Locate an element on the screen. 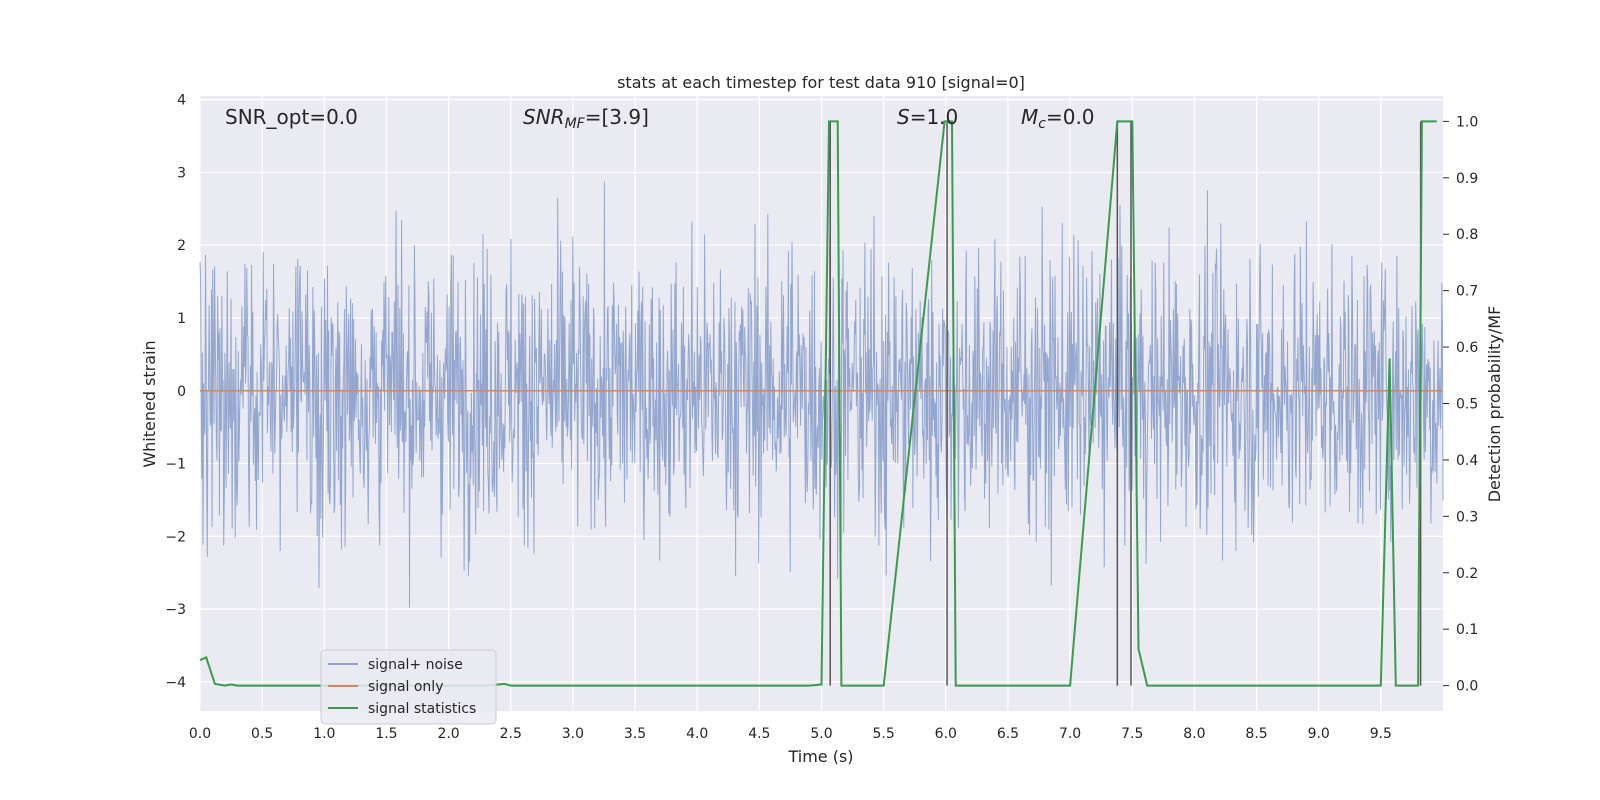 This screenshot has width=1600, height=800. y-tick-label: 3 is located at coordinates (181, 173).